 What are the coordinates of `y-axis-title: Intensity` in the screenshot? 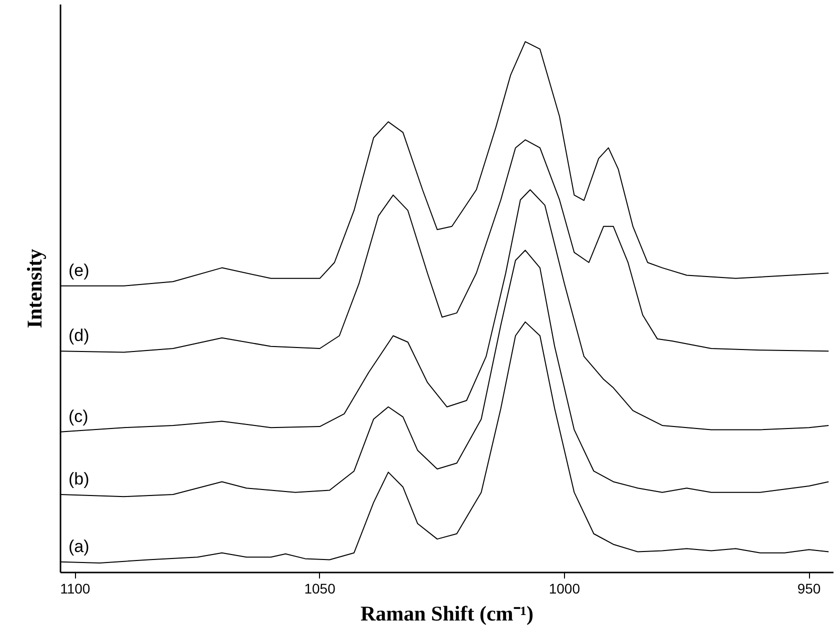 It's located at (34, 288).